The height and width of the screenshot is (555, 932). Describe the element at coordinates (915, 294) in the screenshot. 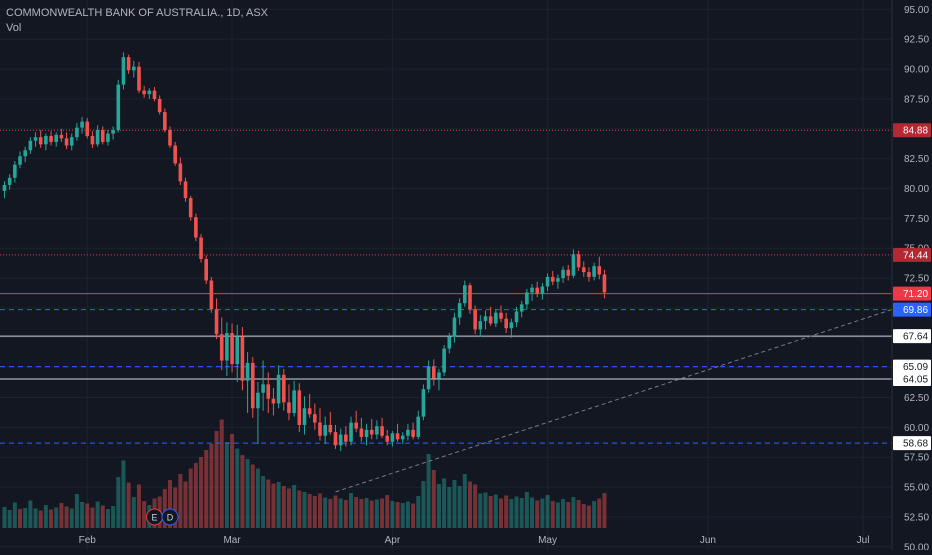

I see `price-level-badge-label: 71.20` at that location.